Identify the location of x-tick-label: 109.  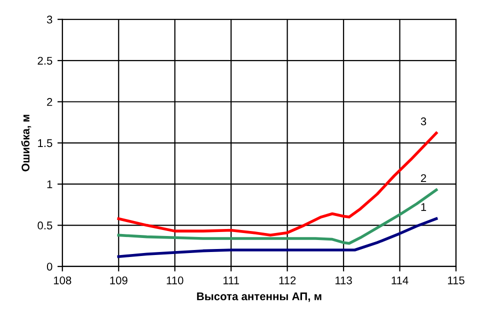
(119, 280).